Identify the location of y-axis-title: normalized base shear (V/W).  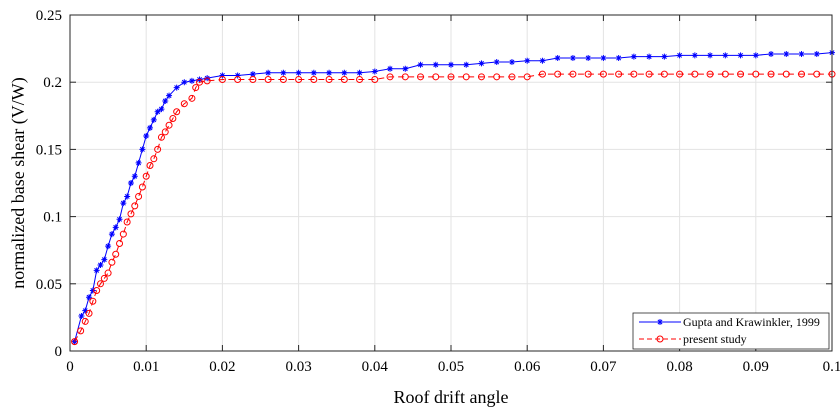
(18, 182).